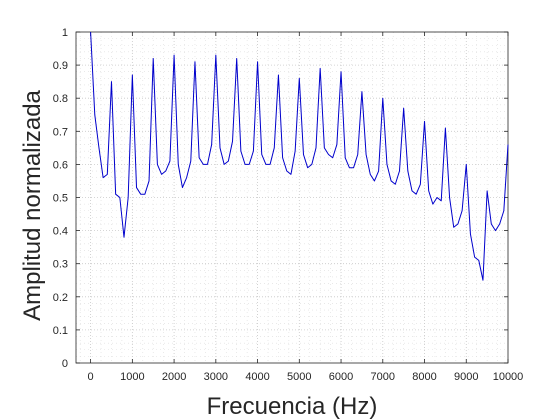 Image resolution: width=560 pixels, height=420 pixels. What do you see at coordinates (91, 377) in the screenshot?
I see `x-tick-label: 0` at bounding box center [91, 377].